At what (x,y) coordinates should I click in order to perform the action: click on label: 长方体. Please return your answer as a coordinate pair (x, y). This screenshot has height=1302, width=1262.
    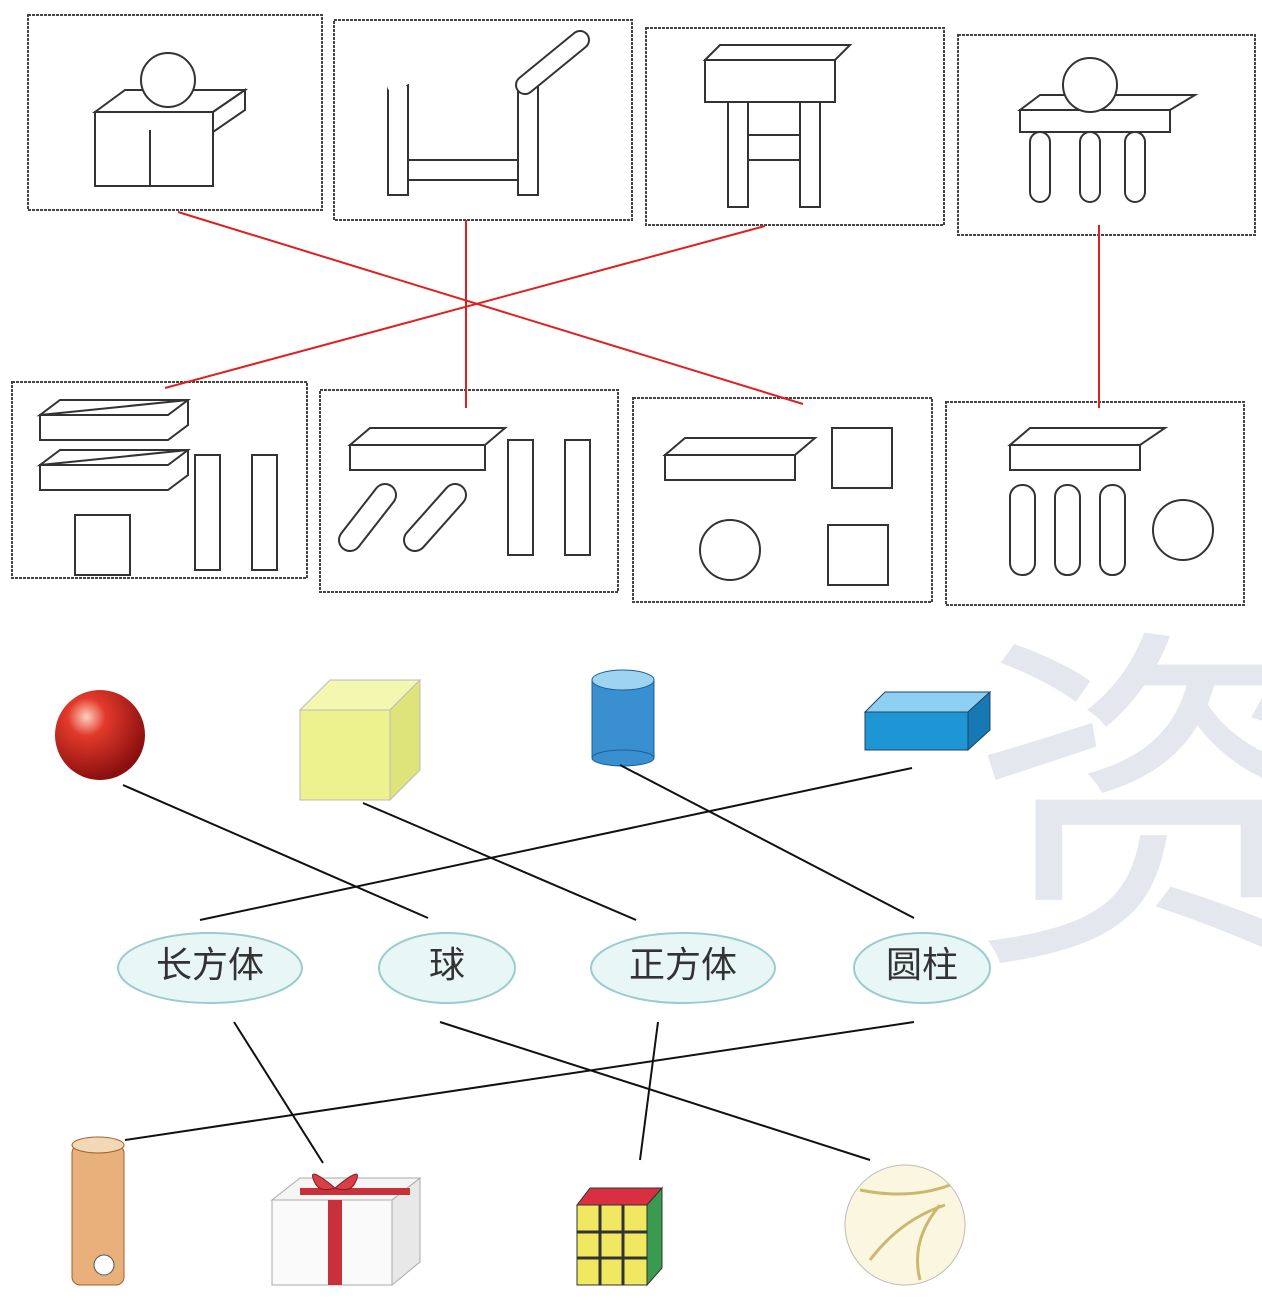
    Looking at the image, I should click on (210, 965).